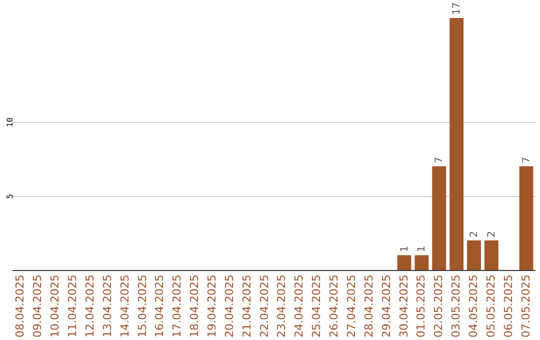 This screenshot has height=340, width=540. I want to click on x-tick-label: 14.04.2025, so click(125, 306).